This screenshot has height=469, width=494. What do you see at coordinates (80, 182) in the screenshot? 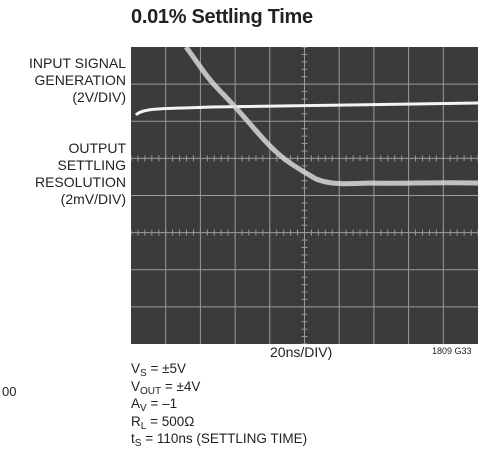
I see `label-line: RESOLUTION` at bounding box center [80, 182].